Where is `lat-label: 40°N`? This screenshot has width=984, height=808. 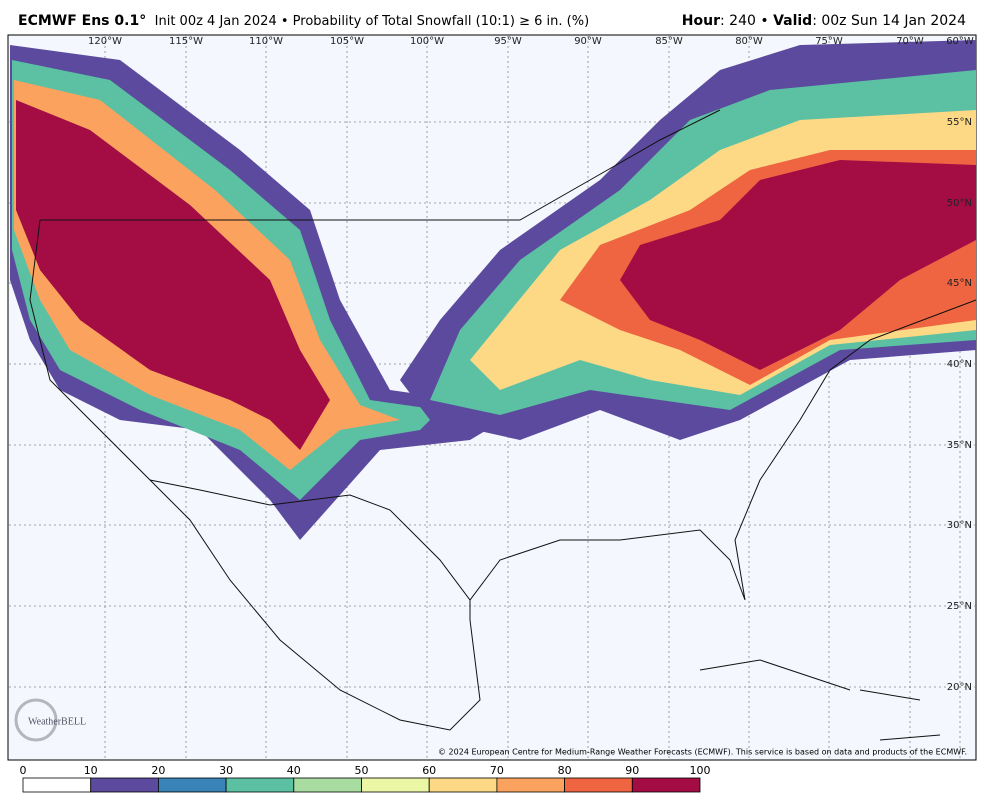 lat-label: 40°N is located at coordinates (959, 364).